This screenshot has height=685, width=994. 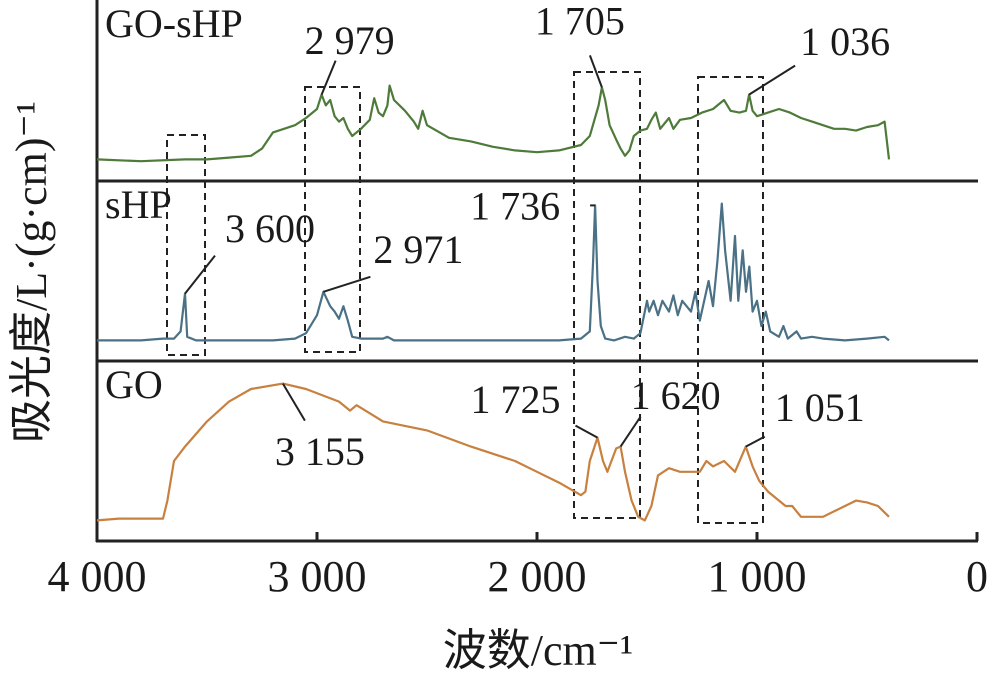 What do you see at coordinates (757, 576) in the screenshot?
I see `x-tick-label: 1 000` at bounding box center [757, 576].